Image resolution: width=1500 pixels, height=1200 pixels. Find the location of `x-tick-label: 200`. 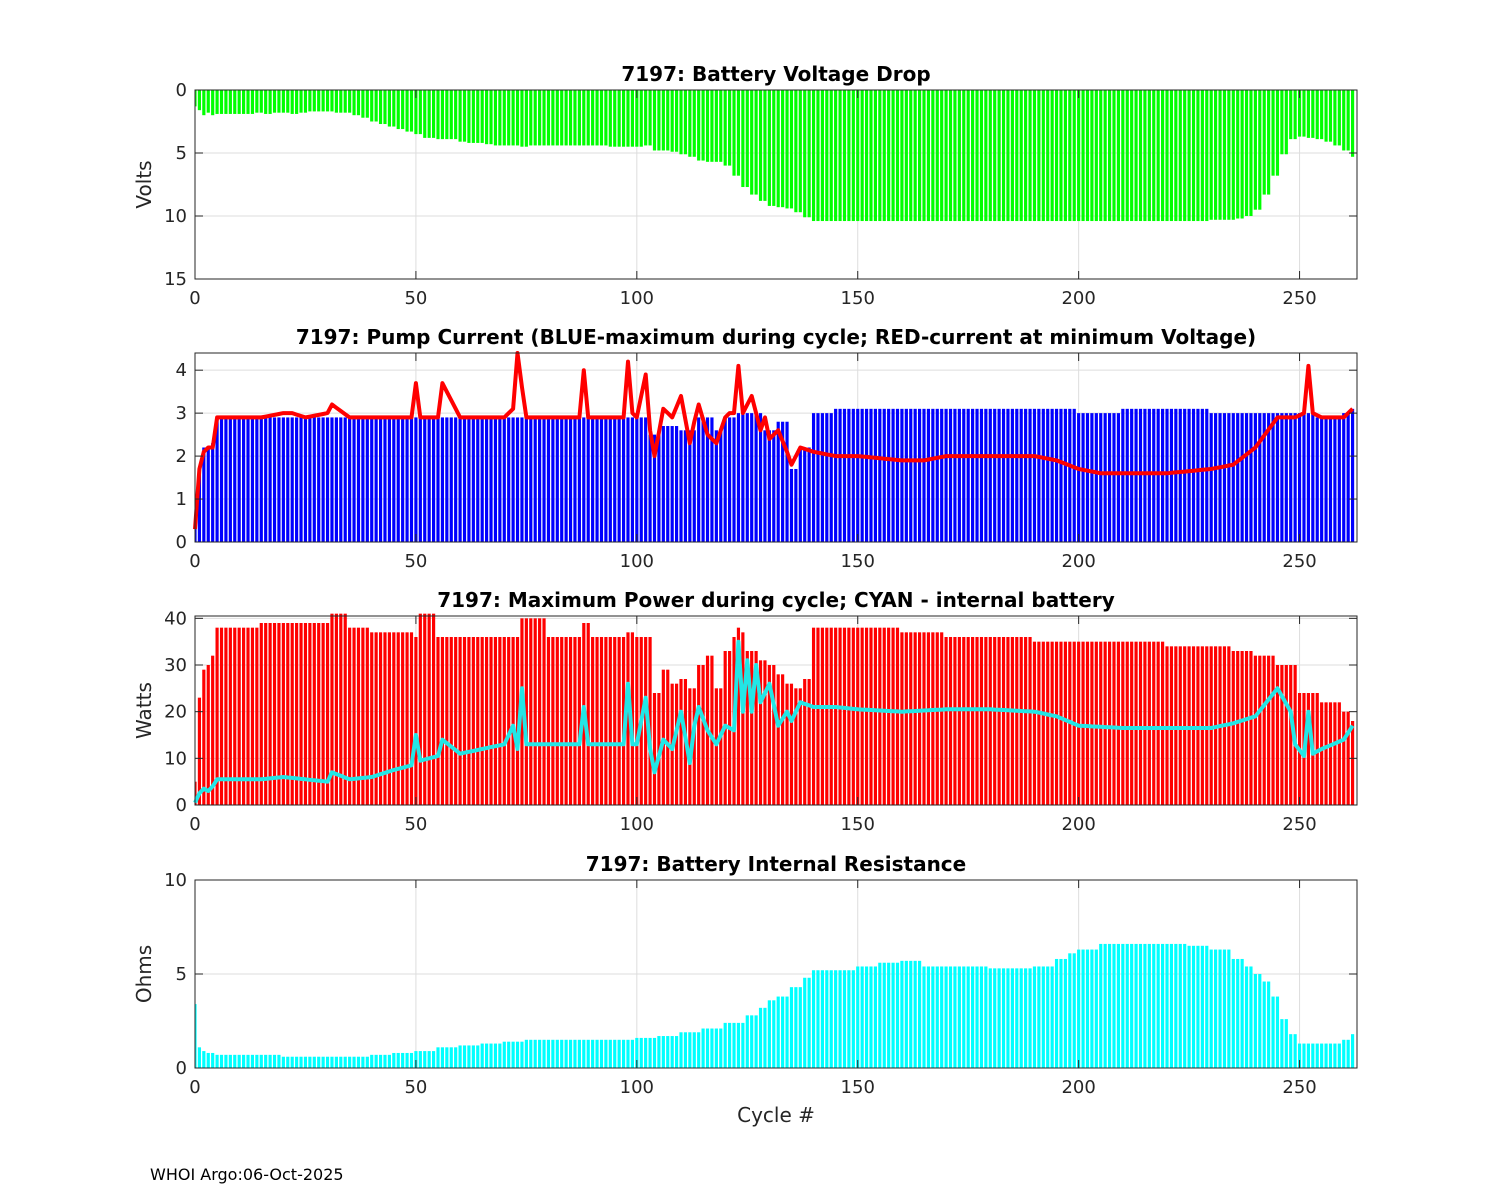

x-tick-label: 200 is located at coordinates (1078, 824).